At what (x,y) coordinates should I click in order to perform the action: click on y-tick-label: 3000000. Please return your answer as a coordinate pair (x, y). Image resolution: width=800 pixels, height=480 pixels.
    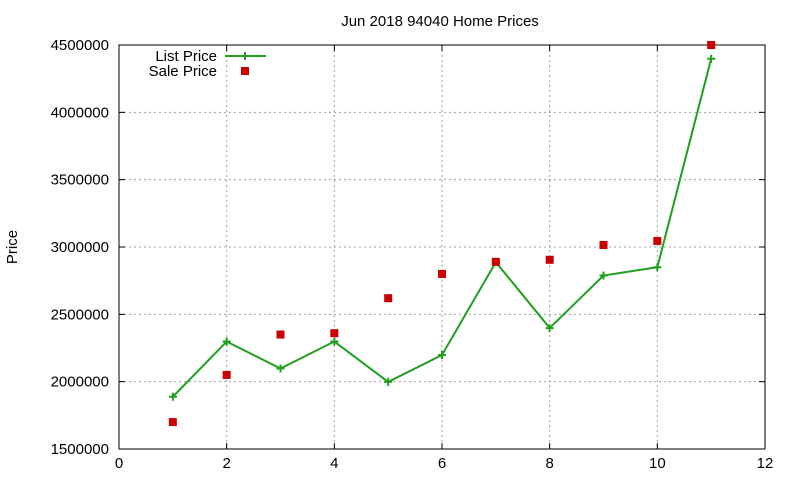
    Looking at the image, I should click on (80, 247).